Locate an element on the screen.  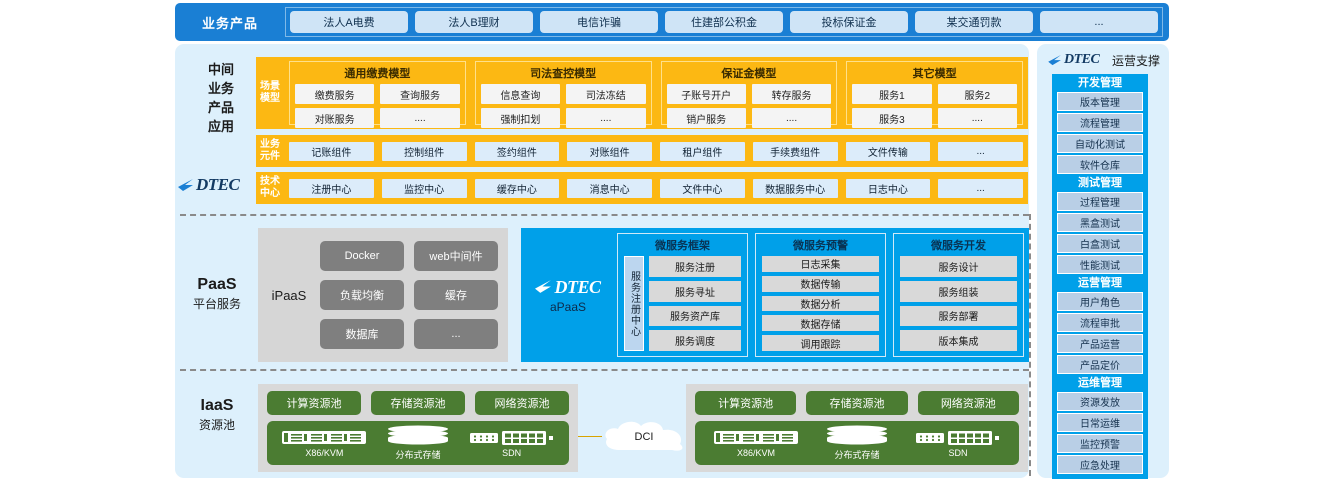
microservice-items: 服务设计 服务组装 服务部署 版本集成 is located at coordinates (958, 303).